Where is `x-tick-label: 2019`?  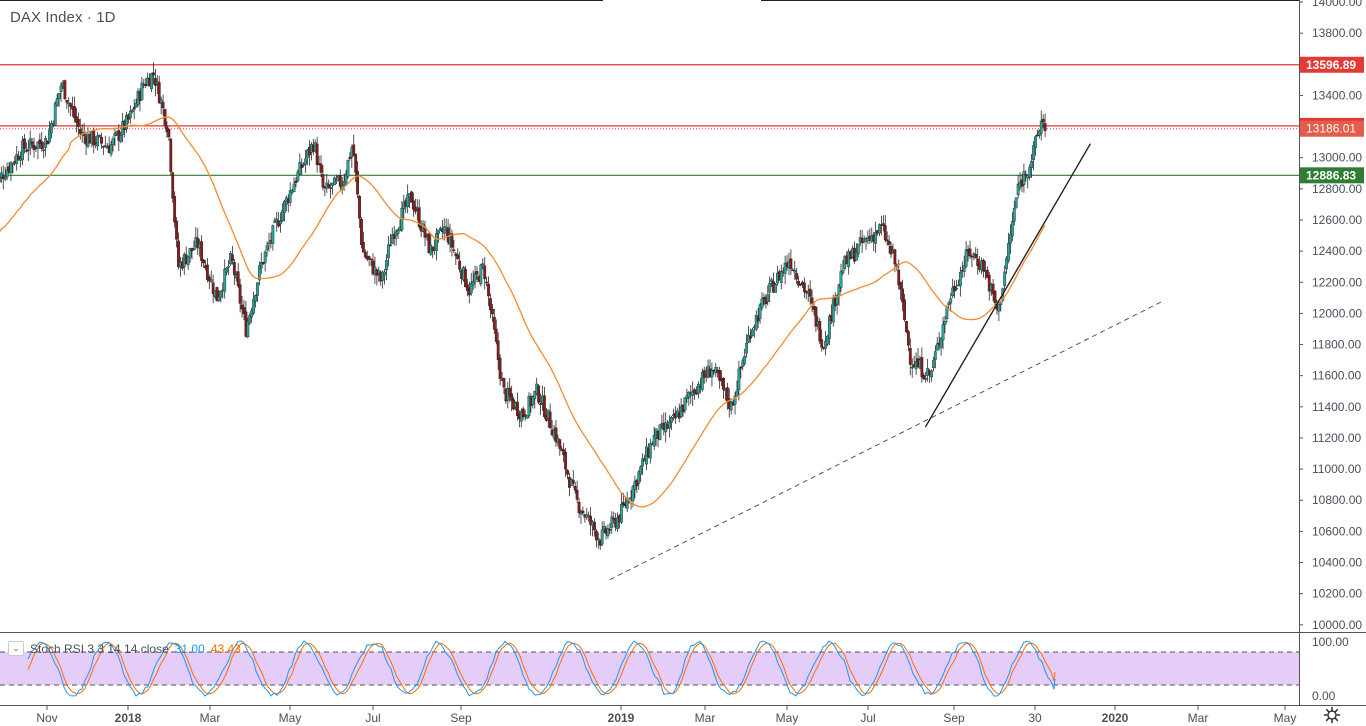 x-tick-label: 2019 is located at coordinates (621, 718).